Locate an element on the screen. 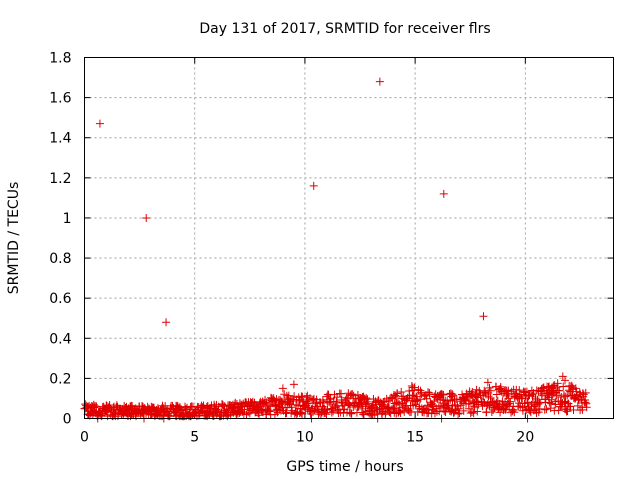 This screenshot has width=640, height=480. x-axis-label: GPS time / hours is located at coordinates (344, 467).